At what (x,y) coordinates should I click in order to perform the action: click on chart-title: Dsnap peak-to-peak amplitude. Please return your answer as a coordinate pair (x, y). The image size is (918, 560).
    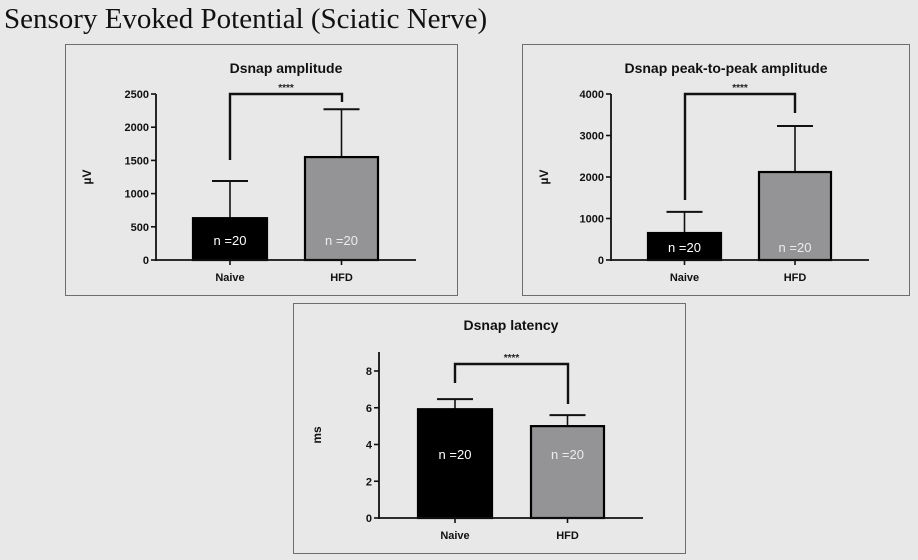
    Looking at the image, I should click on (725, 68).